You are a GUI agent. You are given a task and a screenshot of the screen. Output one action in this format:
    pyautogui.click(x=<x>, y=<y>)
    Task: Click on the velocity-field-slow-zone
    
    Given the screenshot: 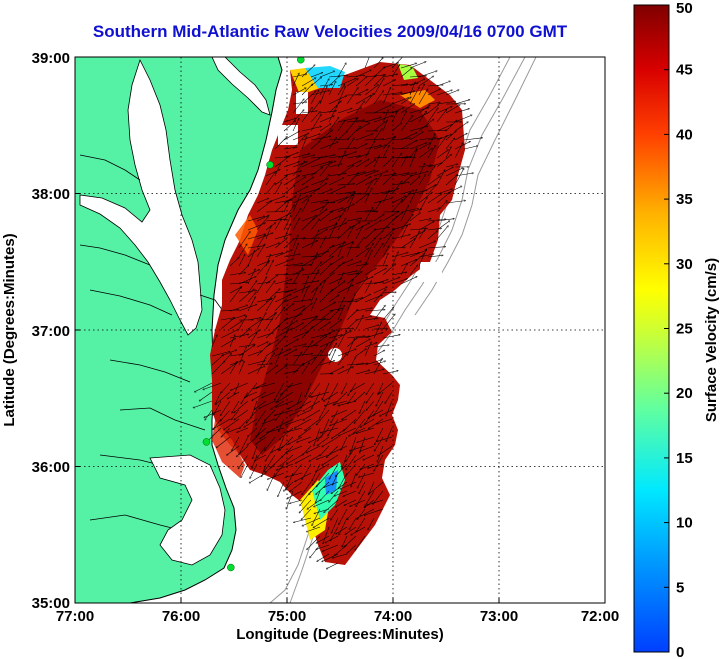 What is the action you would take?
    pyautogui.click(x=331, y=482)
    